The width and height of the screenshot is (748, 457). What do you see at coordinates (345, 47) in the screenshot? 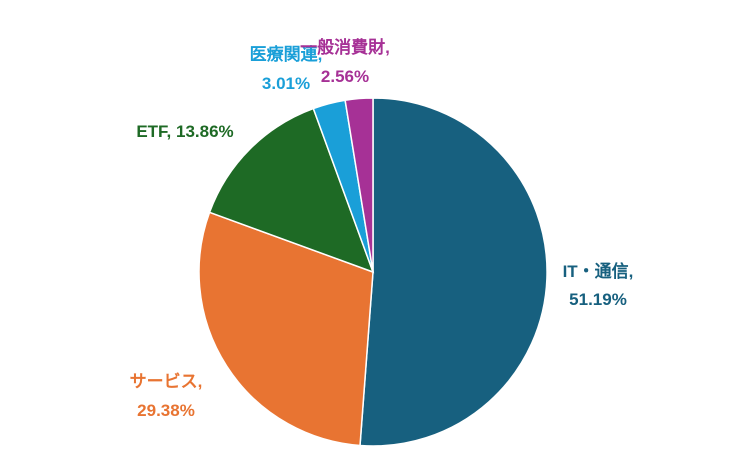
I see `data-label-category-4: 一般消費財,` at bounding box center [345, 47].